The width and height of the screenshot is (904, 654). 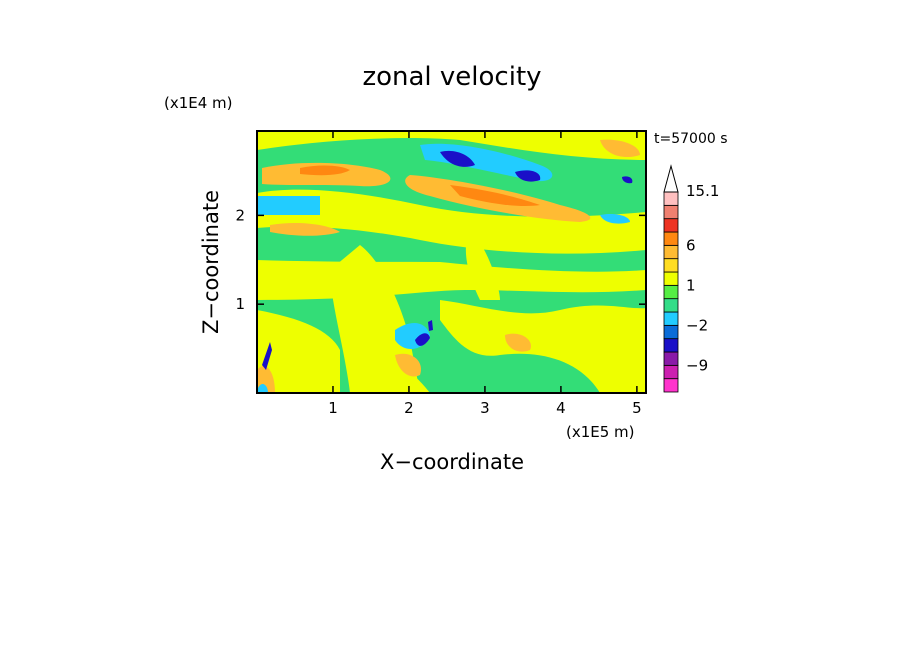 What do you see at coordinates (198, 103) in the screenshot?
I see `y-scale-label: (x1E4 m)` at bounding box center [198, 103].